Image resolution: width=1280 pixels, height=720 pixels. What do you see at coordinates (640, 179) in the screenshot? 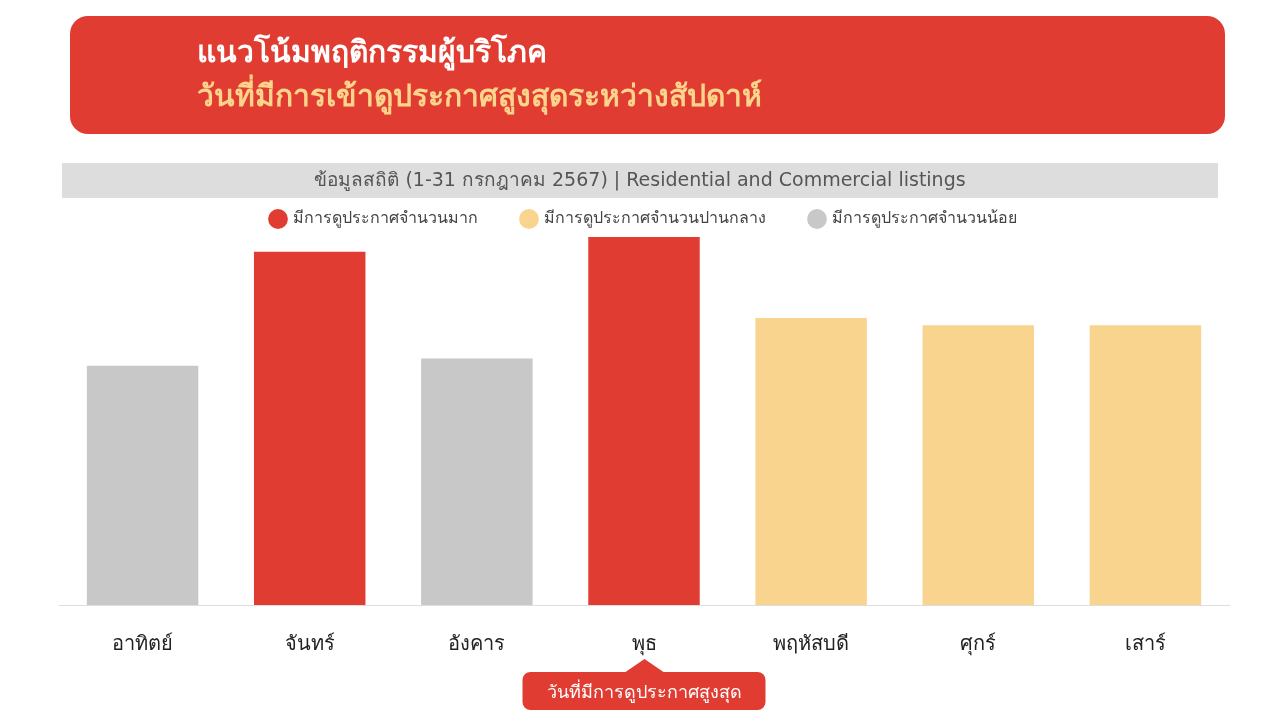
I see `text: ข้อมูลสถิติ (1-31 กรกฎาคม 2567) | Residential and Commercial listings` at bounding box center [640, 179].